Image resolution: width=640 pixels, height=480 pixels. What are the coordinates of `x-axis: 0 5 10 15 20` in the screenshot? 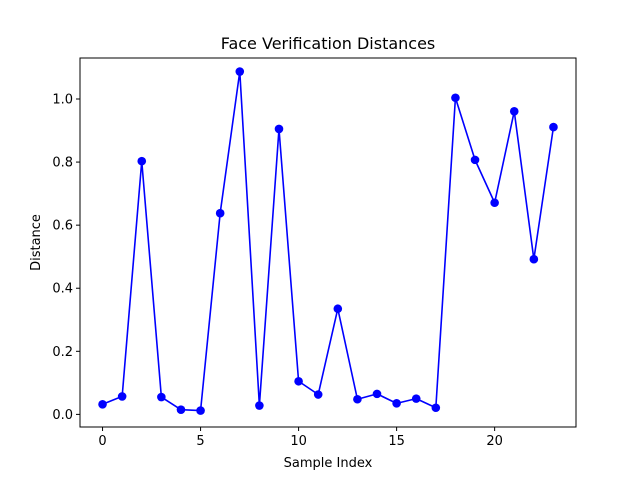 It's located at (300, 438).